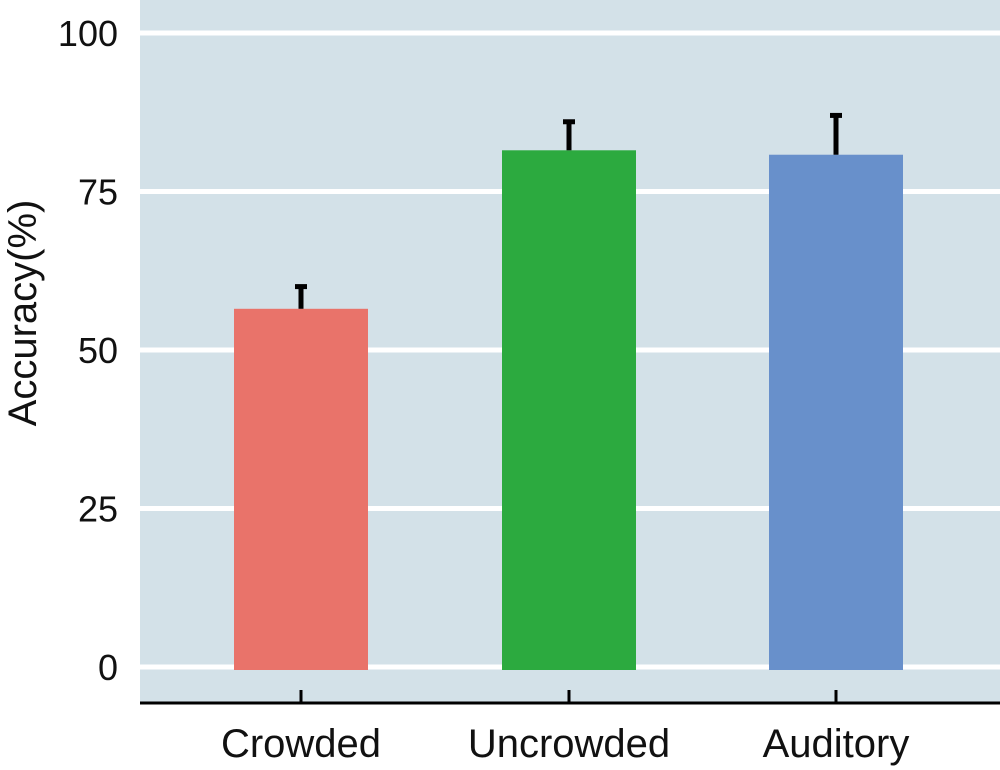 The image size is (1000, 770). Describe the element at coordinates (301, 489) in the screenshot. I see `bar-crowded` at that location.